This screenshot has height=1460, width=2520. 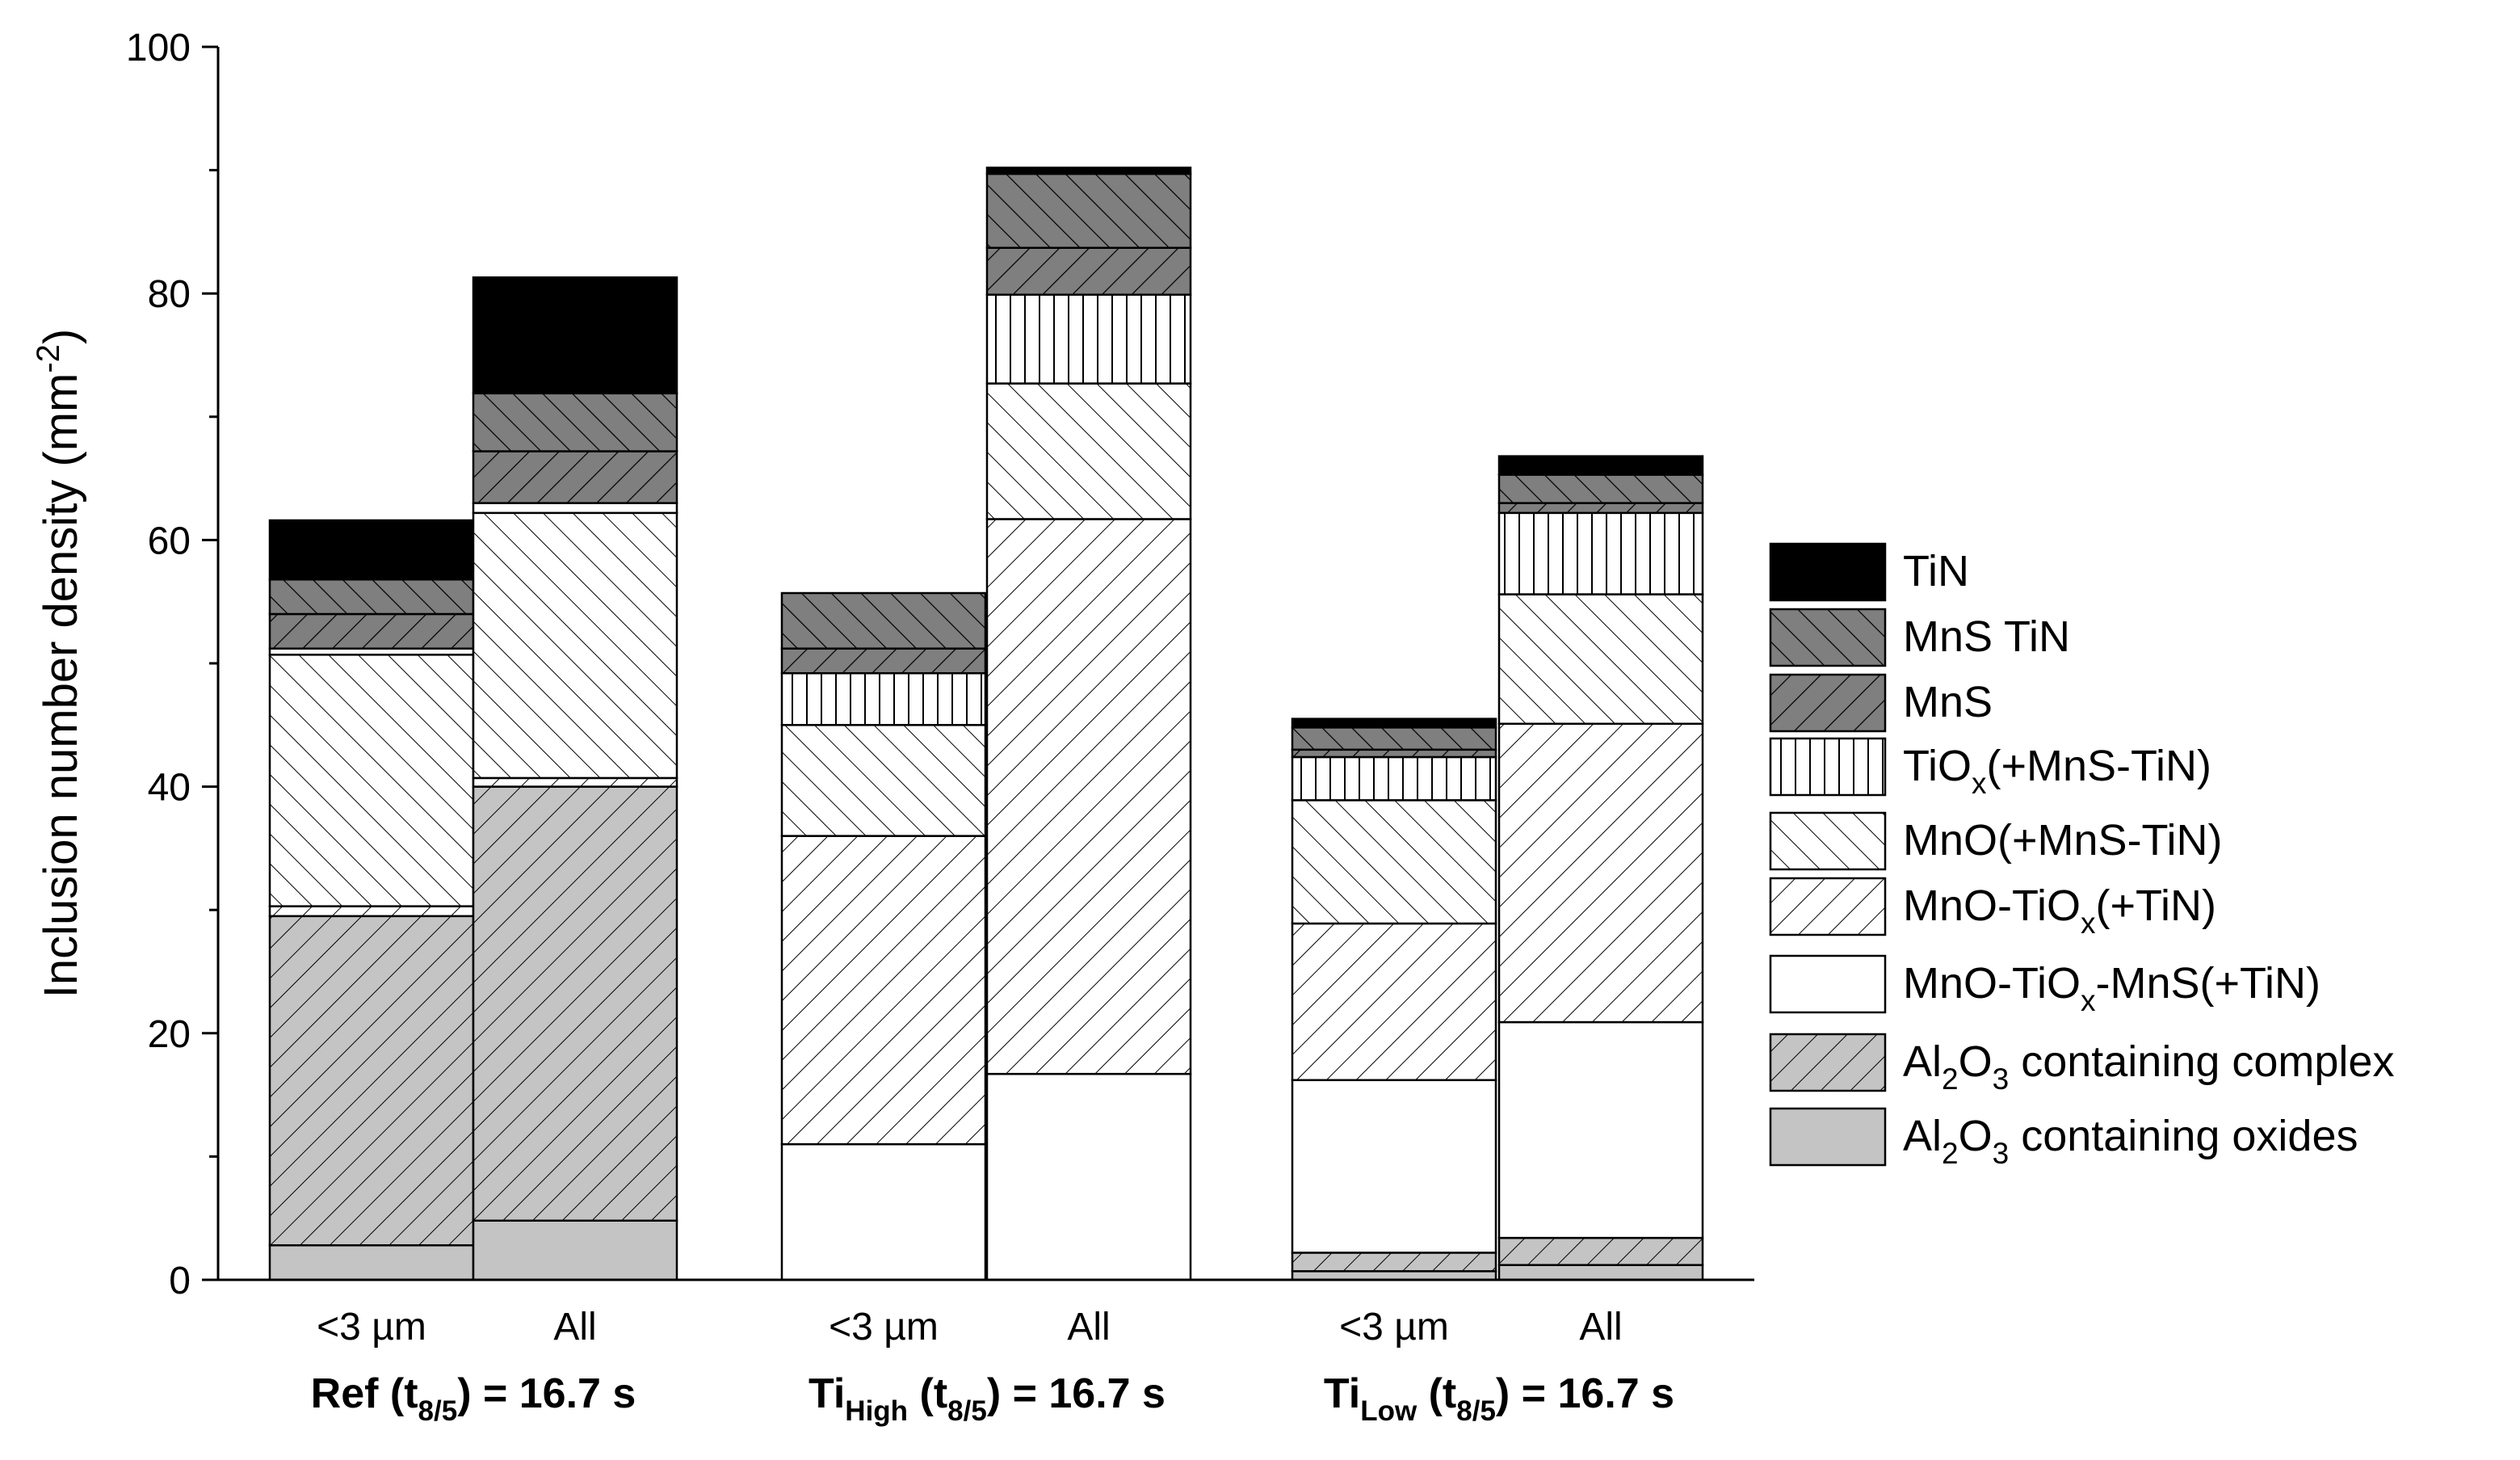 What do you see at coordinates (1936, 571) in the screenshot?
I see `legend-label: TiN` at bounding box center [1936, 571].